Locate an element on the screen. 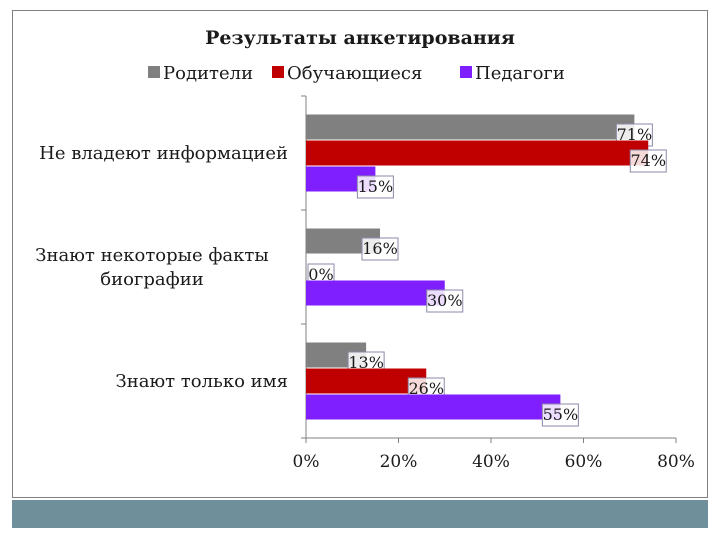  footer-band is located at coordinates (360, 514).